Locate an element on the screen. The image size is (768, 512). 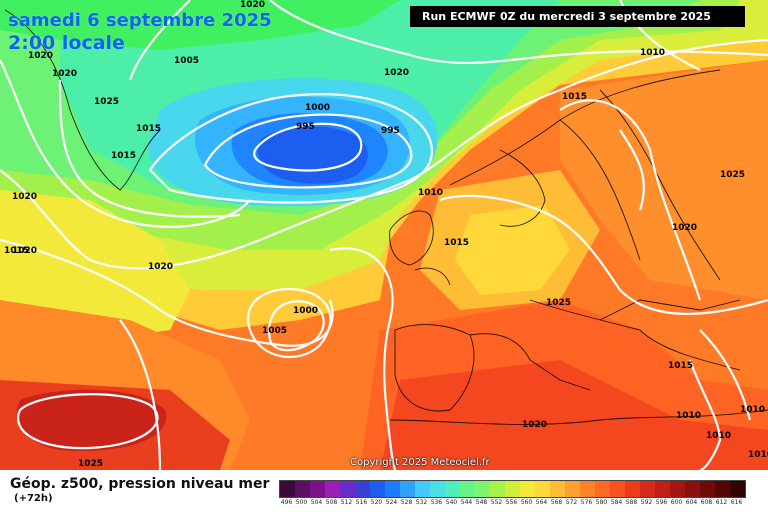
scale-label: 548 is located at coordinates (481, 502).